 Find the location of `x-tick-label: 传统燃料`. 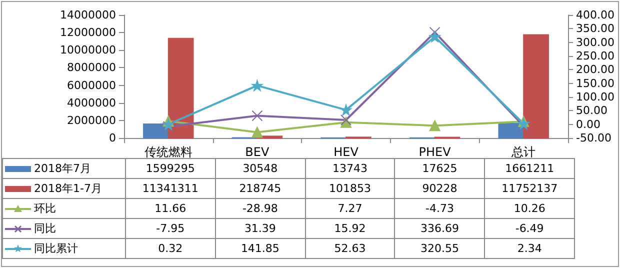

x-tick-label: 传统燃料 is located at coordinates (168, 152).